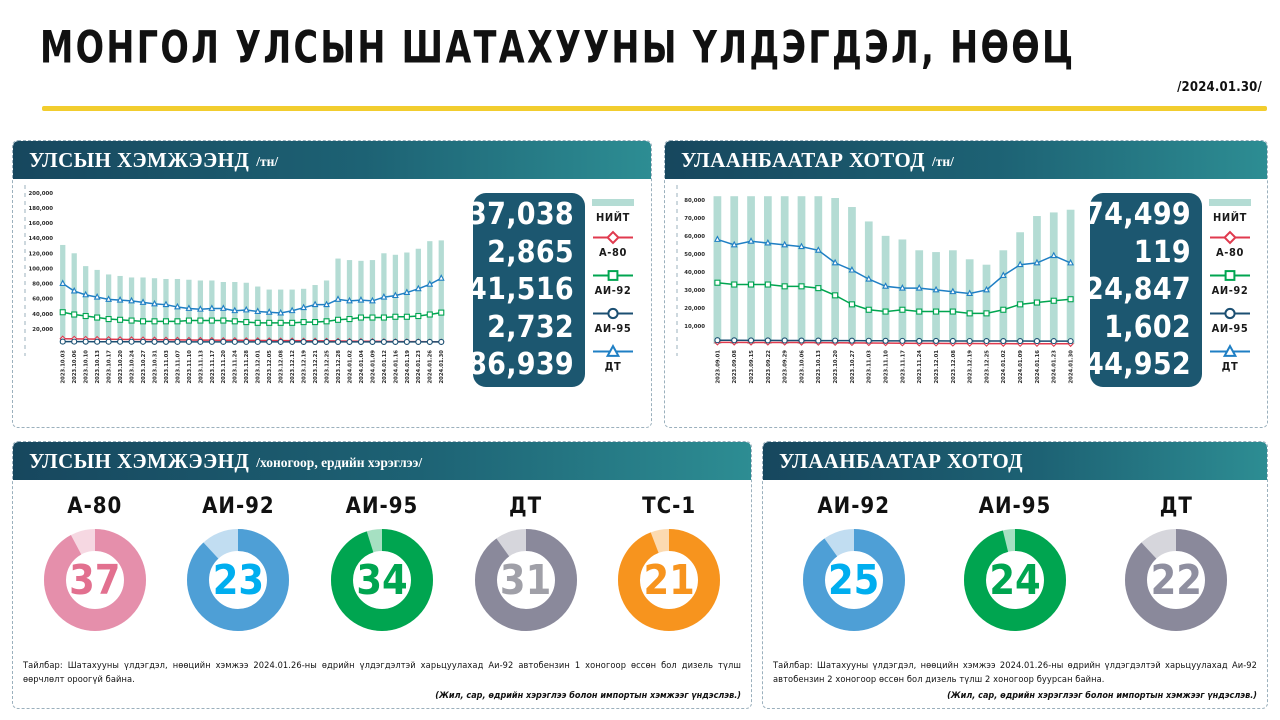 The width and height of the screenshot is (1280, 720). Describe the element at coordinates (718, 367) in the screenshot. I see `svg-text: 2023.09.01` at that location.